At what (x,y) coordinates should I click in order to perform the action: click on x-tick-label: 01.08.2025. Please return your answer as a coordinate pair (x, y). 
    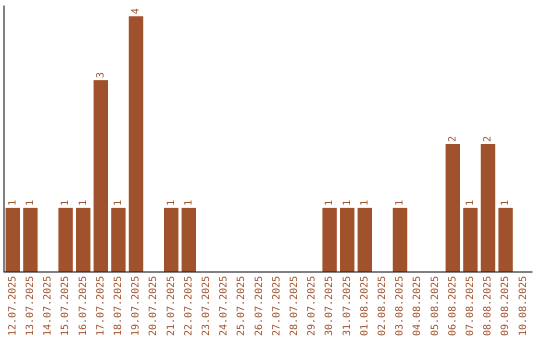
    Looking at the image, I should click on (364, 306).